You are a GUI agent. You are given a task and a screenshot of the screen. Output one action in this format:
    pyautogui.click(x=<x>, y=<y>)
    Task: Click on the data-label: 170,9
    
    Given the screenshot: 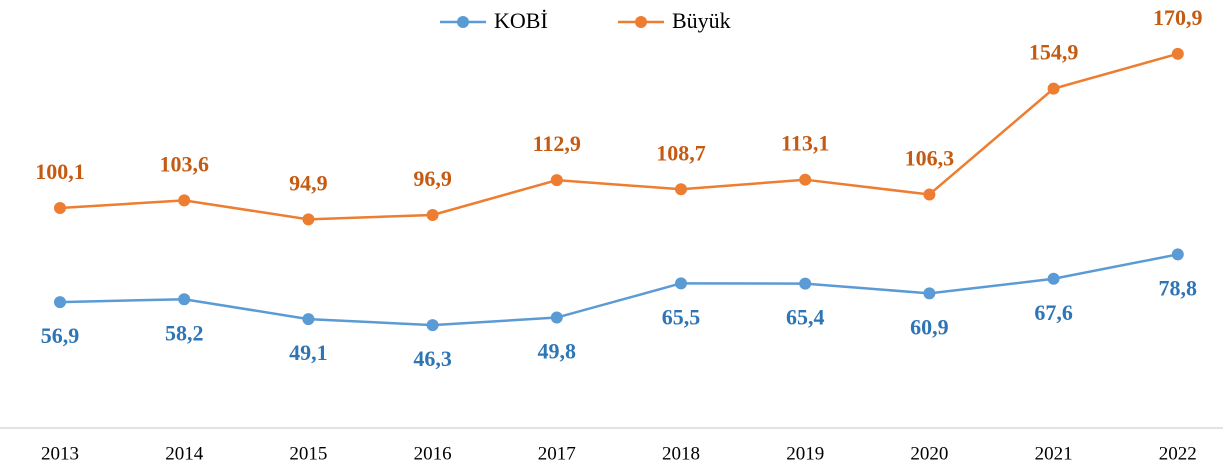 What is the action you would take?
    pyautogui.click(x=1178, y=17)
    